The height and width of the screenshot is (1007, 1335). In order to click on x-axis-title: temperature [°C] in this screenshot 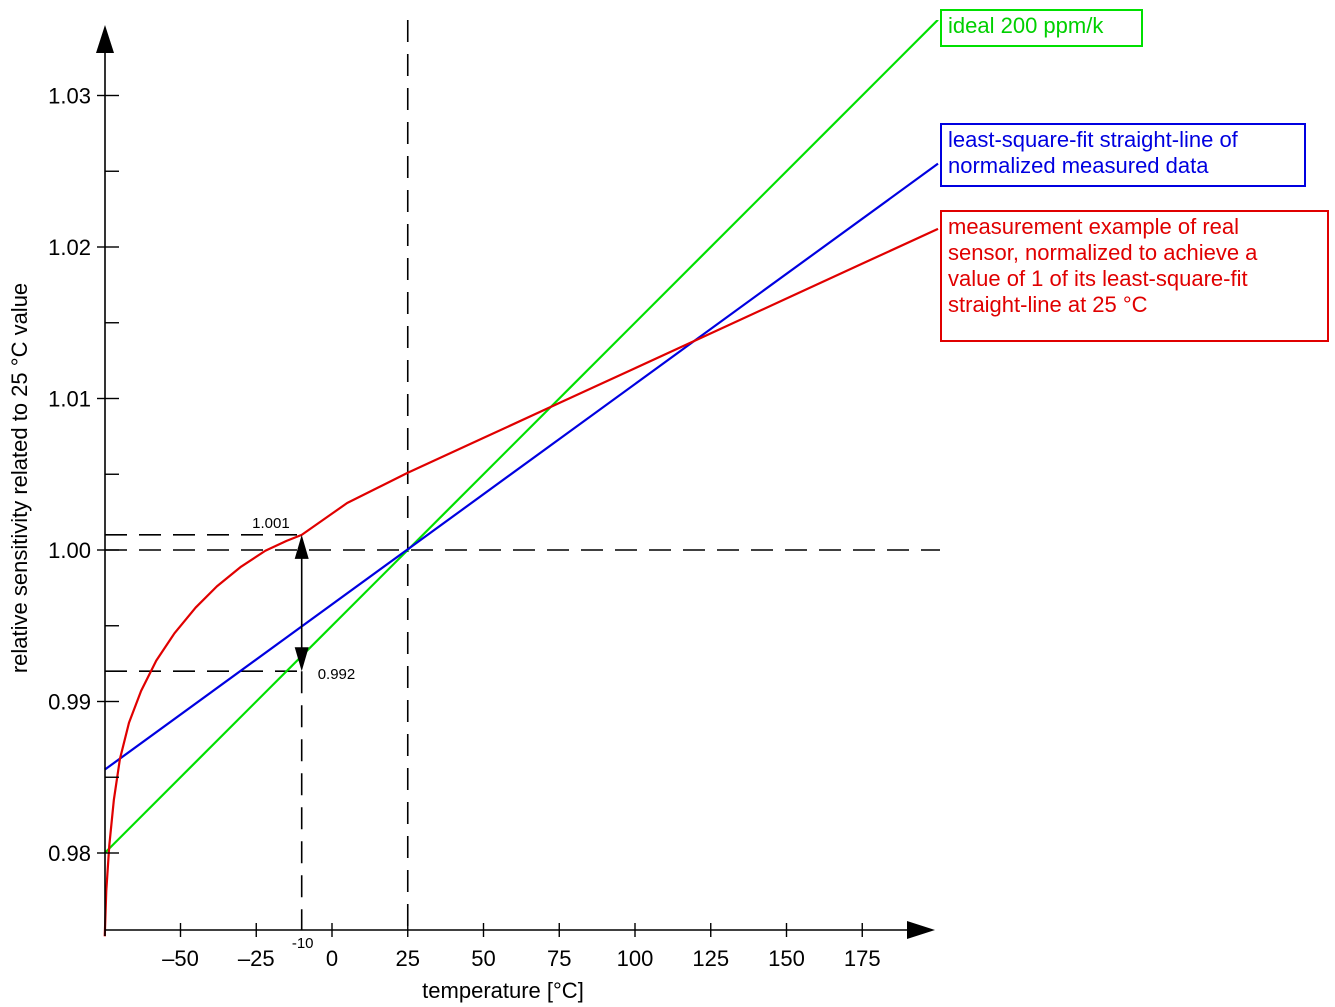, I will do `click(503, 990)`.